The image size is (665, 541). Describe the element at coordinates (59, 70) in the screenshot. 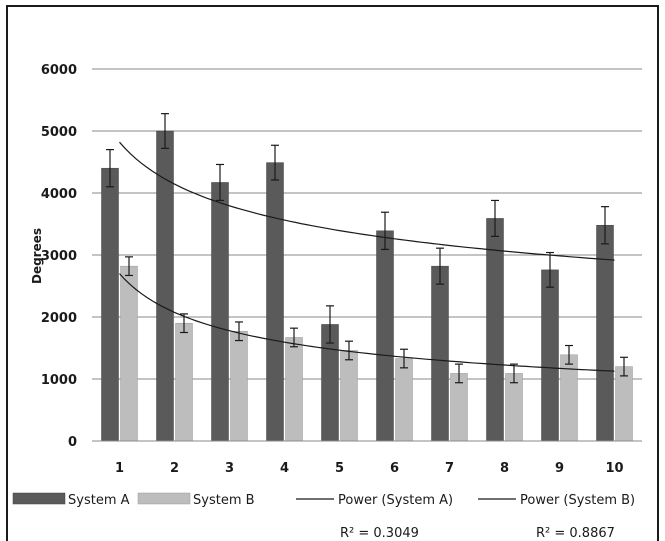

I see `y-tick-label: 6000` at that location.